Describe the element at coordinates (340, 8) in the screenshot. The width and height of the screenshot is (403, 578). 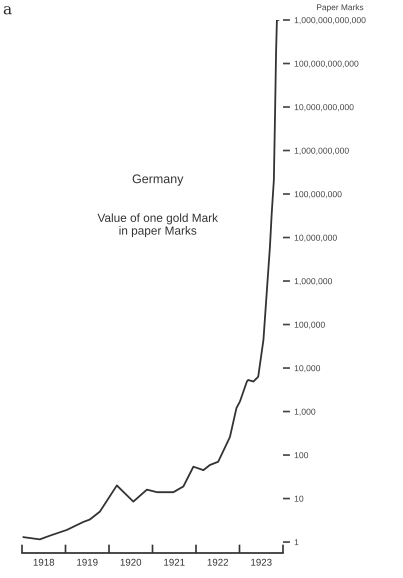
I see `y-axis-title: Paper Marks` at that location.